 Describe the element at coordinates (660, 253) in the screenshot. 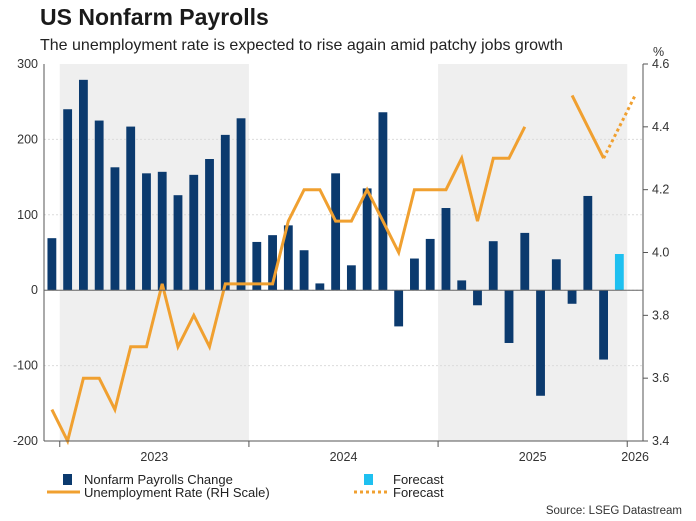

I see `right-tick-label: 4.0` at that location.